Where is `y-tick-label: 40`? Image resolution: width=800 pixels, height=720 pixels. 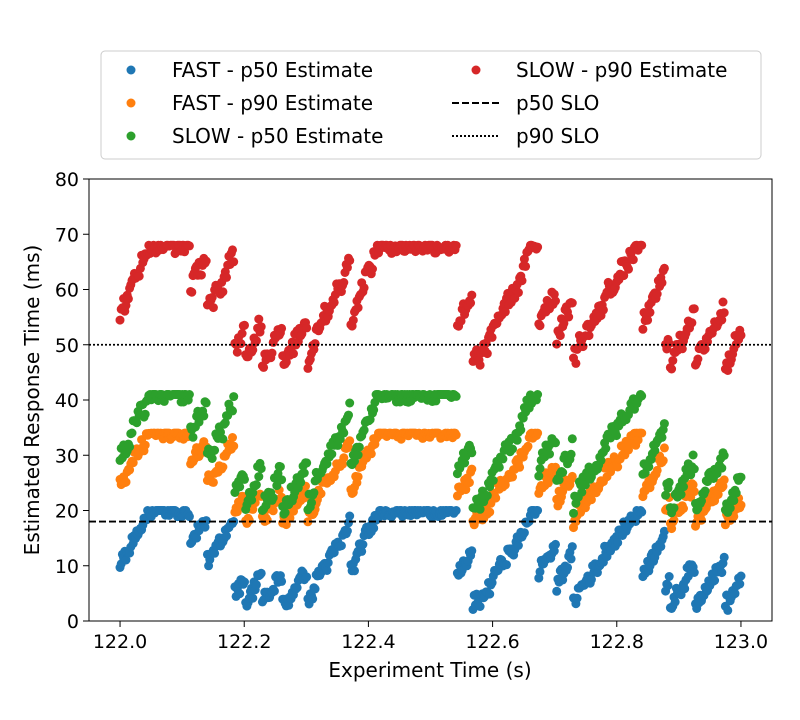
y-tick-label: 40 is located at coordinates (67, 401).